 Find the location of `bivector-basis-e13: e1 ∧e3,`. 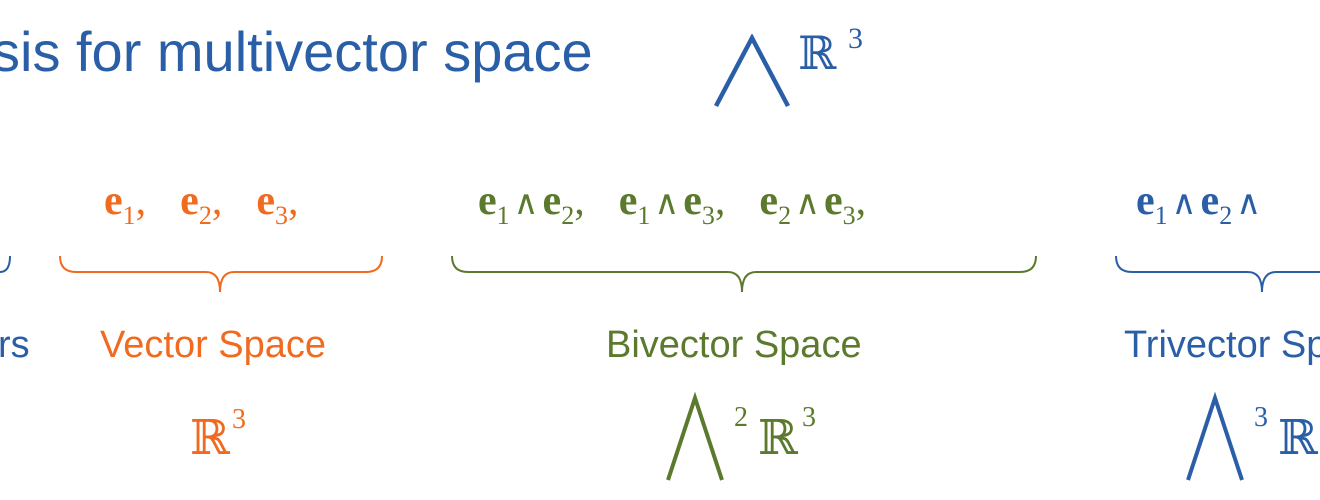

bivector-basis-e13: e1 ∧e3, is located at coordinates (672, 204).